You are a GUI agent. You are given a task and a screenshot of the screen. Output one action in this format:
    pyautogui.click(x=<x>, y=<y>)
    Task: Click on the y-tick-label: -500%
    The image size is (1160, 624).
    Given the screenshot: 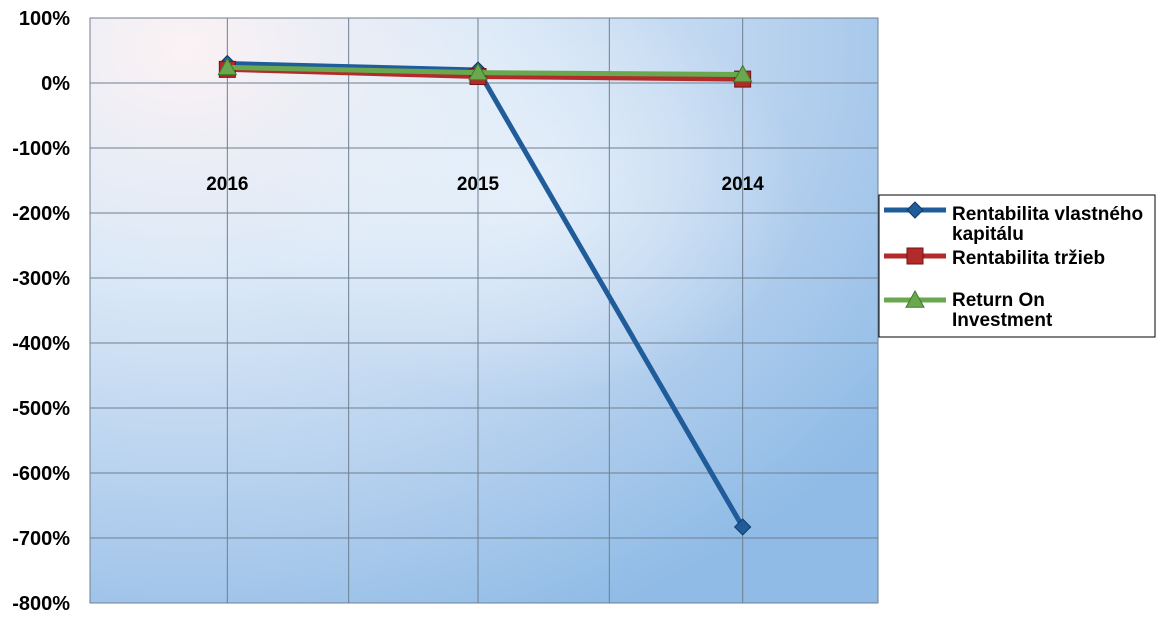 What is the action you would take?
    pyautogui.click(x=41, y=409)
    